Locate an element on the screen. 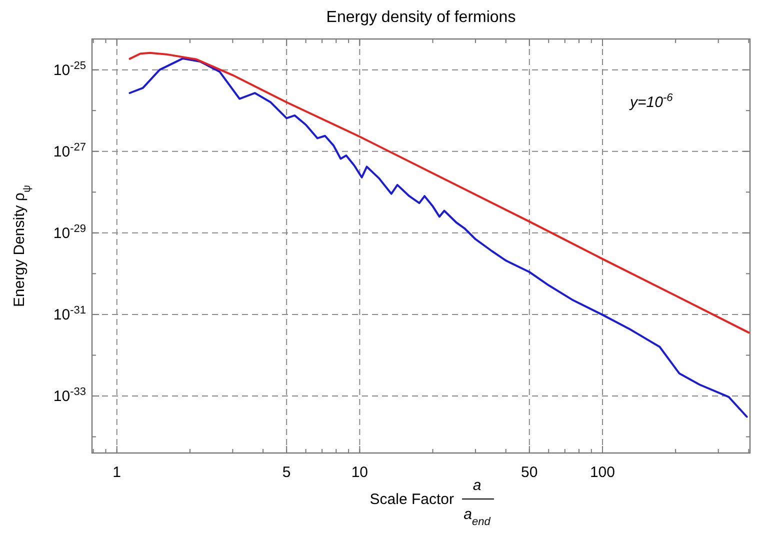  y-tick-label: 10$^{-25}$ is located at coordinates (69, 69).